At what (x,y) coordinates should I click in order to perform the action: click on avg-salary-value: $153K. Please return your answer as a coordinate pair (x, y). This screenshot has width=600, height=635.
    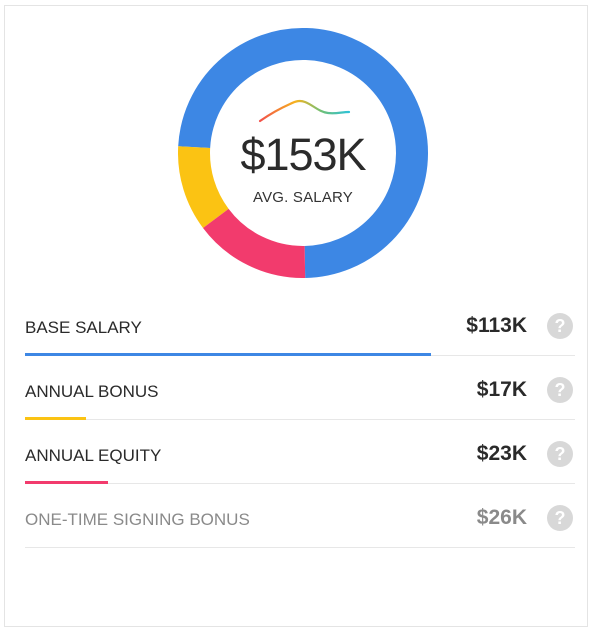
    Looking at the image, I should click on (303, 154).